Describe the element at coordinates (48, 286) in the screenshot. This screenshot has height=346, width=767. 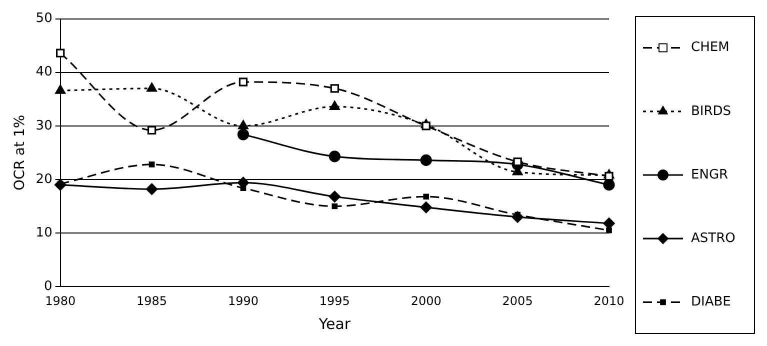
I see `y-tick-label: 0` at that location.